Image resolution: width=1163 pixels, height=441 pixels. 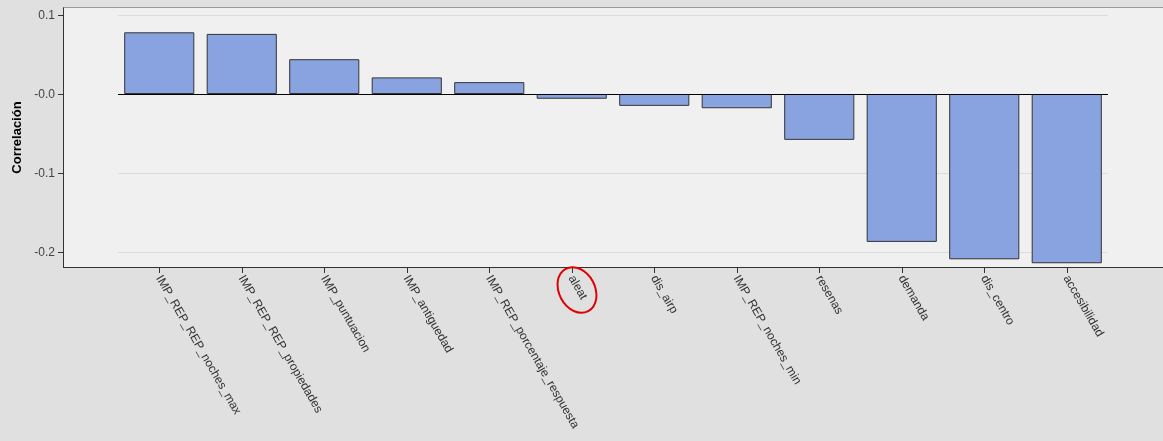 What do you see at coordinates (45, 173) in the screenshot?
I see `y-tick-label: -0.1` at bounding box center [45, 173].